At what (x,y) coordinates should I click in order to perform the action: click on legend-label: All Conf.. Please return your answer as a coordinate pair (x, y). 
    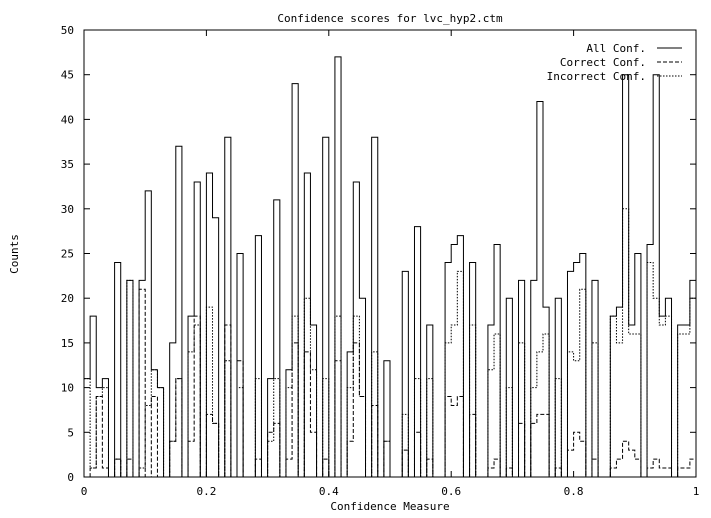
    Looking at the image, I should click on (616, 48).